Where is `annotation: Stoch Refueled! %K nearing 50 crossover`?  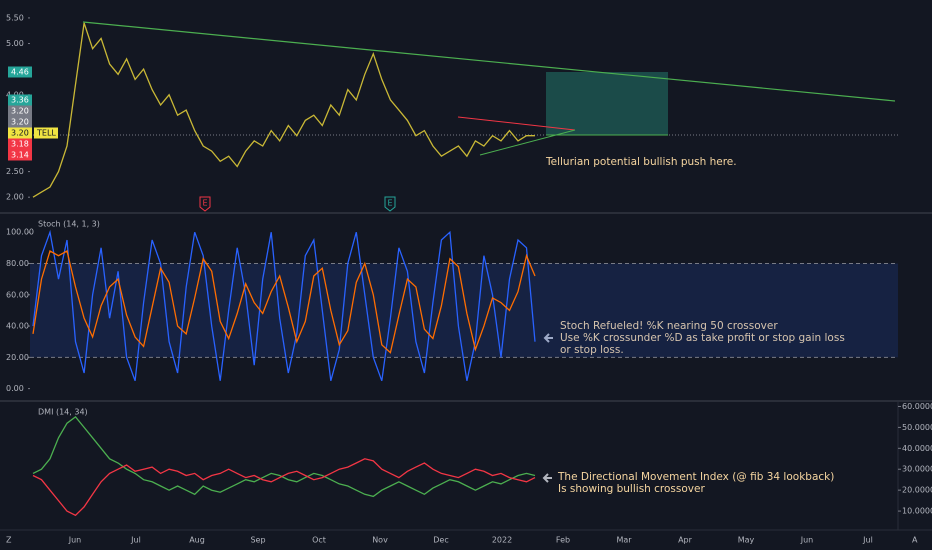
annotation: Stoch Refueled! %K nearing 50 crossover is located at coordinates (669, 326).